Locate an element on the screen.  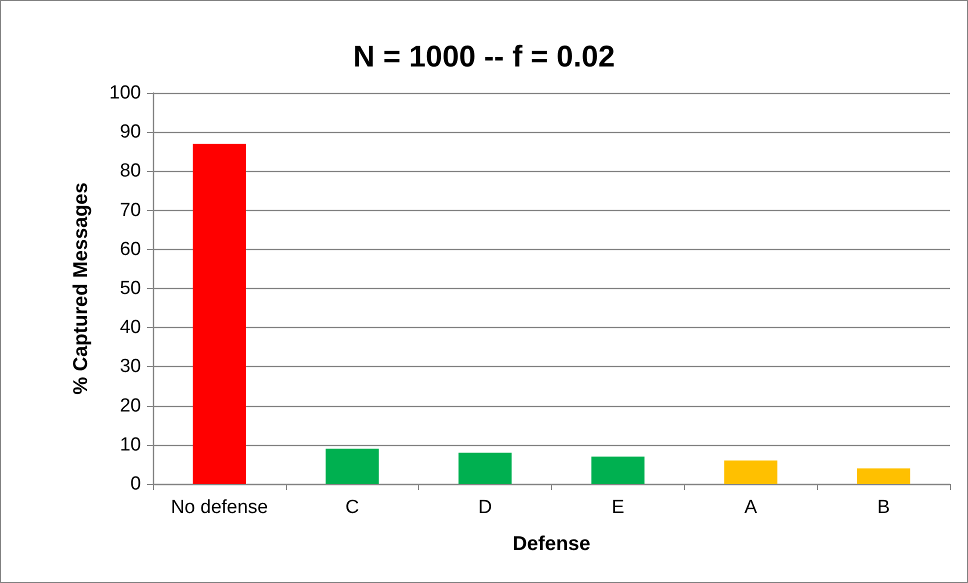
chart-title: N = 1000 -- f = 0.02 is located at coordinates (484, 57).